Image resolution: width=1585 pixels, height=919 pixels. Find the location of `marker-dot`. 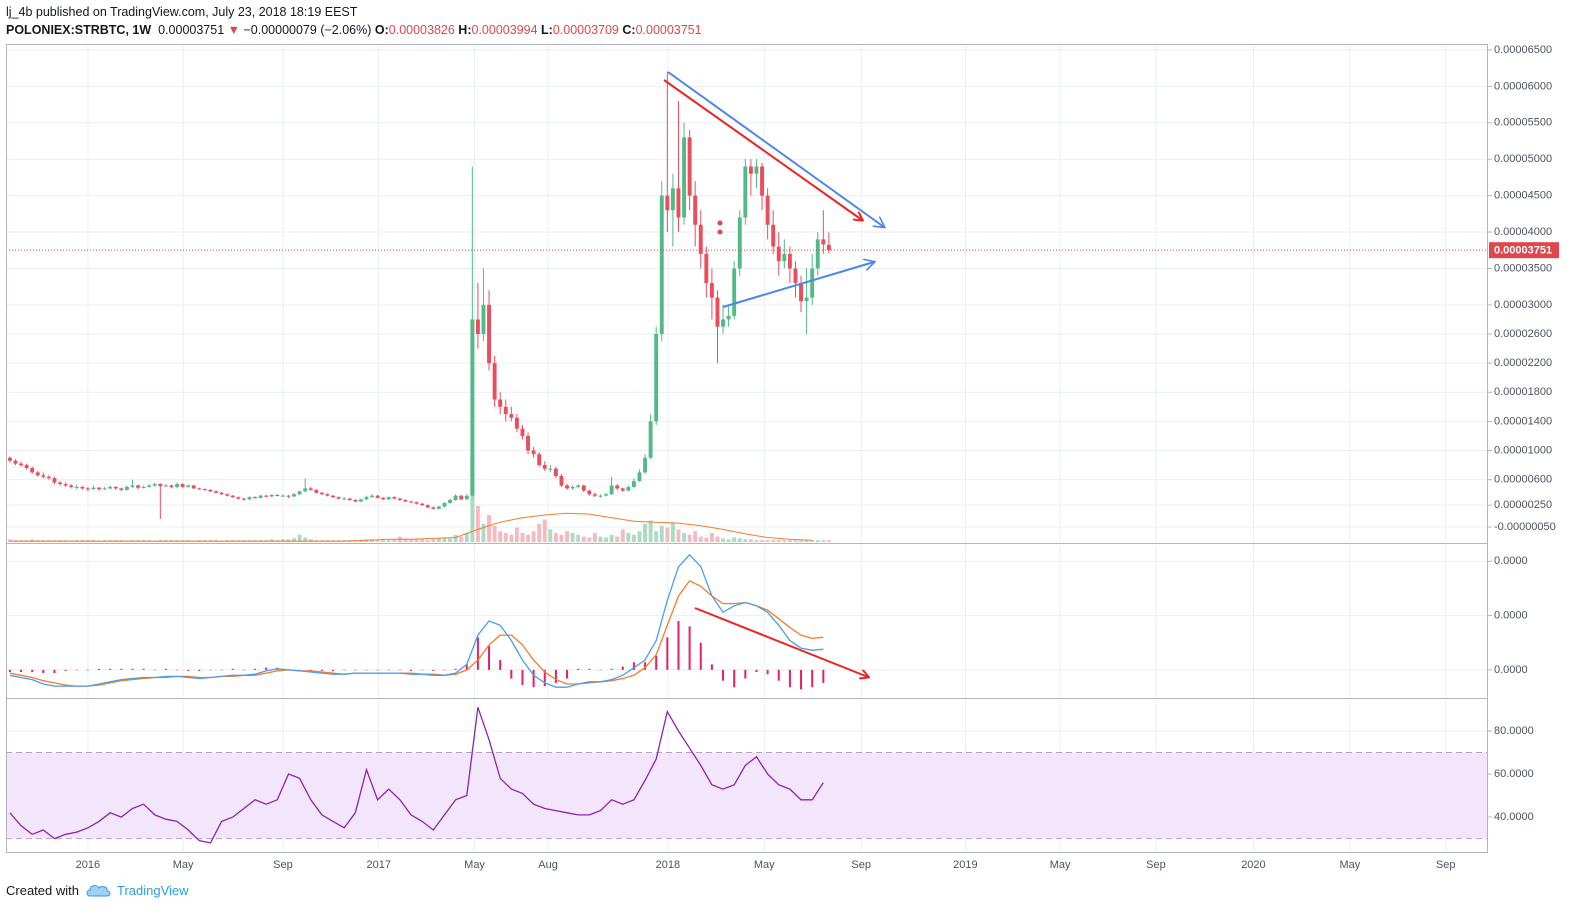

marker-dot is located at coordinates (720, 232).